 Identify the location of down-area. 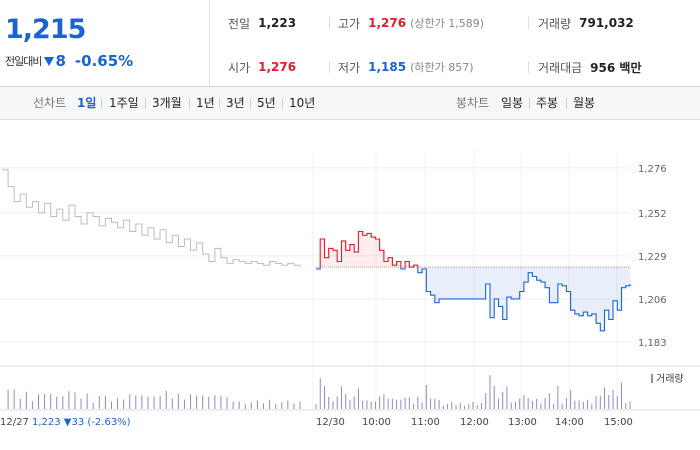
(523, 299).